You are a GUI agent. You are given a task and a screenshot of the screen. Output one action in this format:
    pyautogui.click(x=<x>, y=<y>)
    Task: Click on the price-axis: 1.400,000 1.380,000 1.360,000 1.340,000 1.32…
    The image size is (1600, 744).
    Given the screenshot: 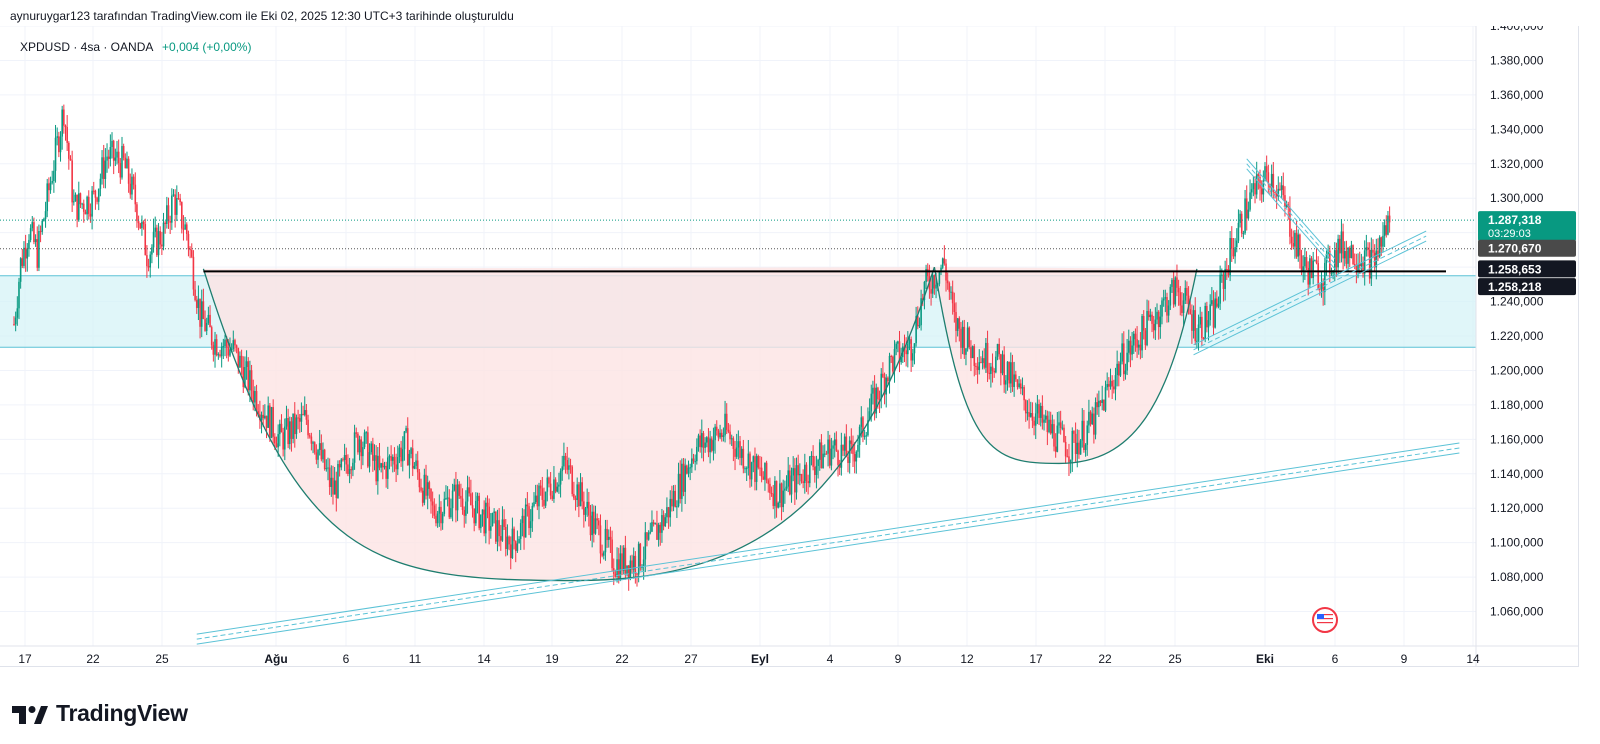 What is the action you would take?
    pyautogui.click(x=1509, y=346)
    